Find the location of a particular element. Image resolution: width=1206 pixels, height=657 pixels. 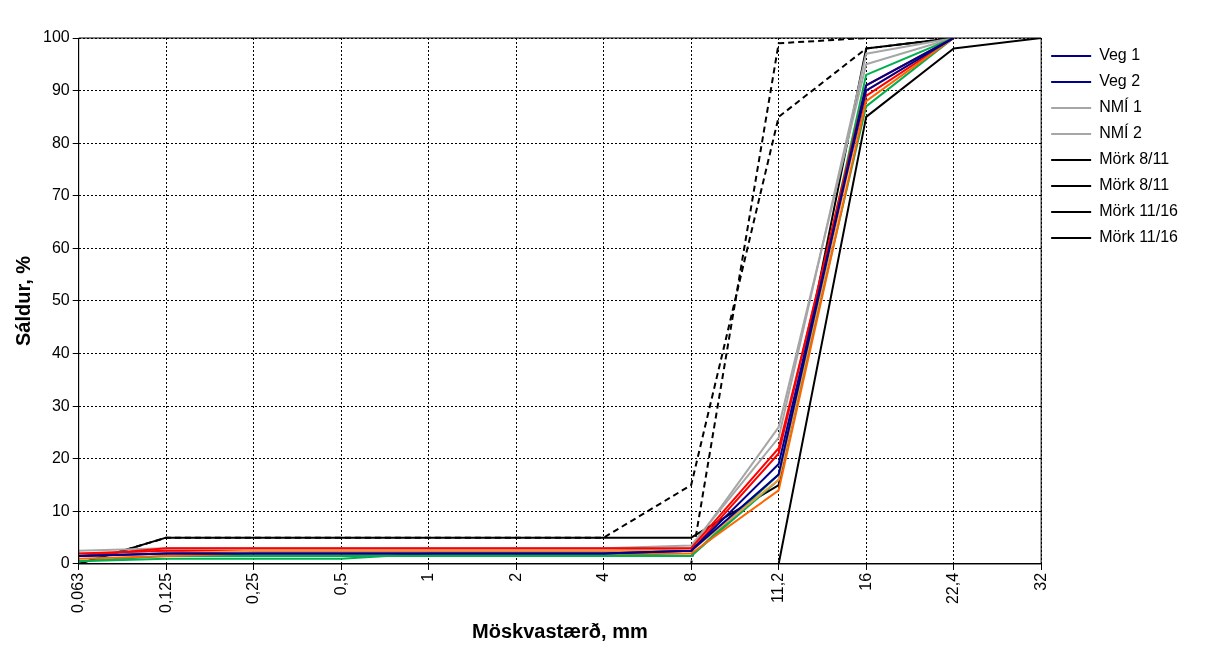

y-tick-label: 20 is located at coordinates (60, 458).